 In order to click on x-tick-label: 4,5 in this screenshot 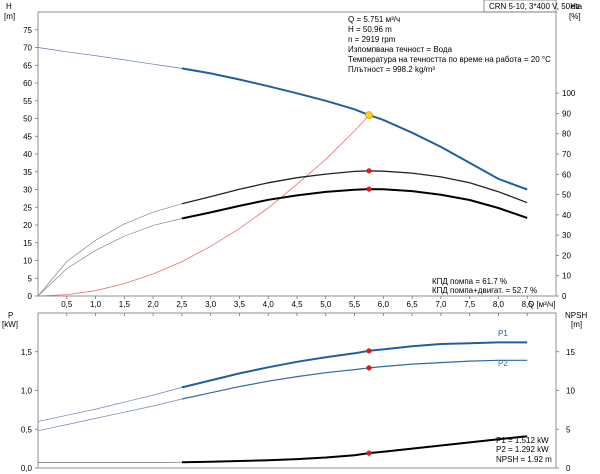, I will do `click(297, 304)`.